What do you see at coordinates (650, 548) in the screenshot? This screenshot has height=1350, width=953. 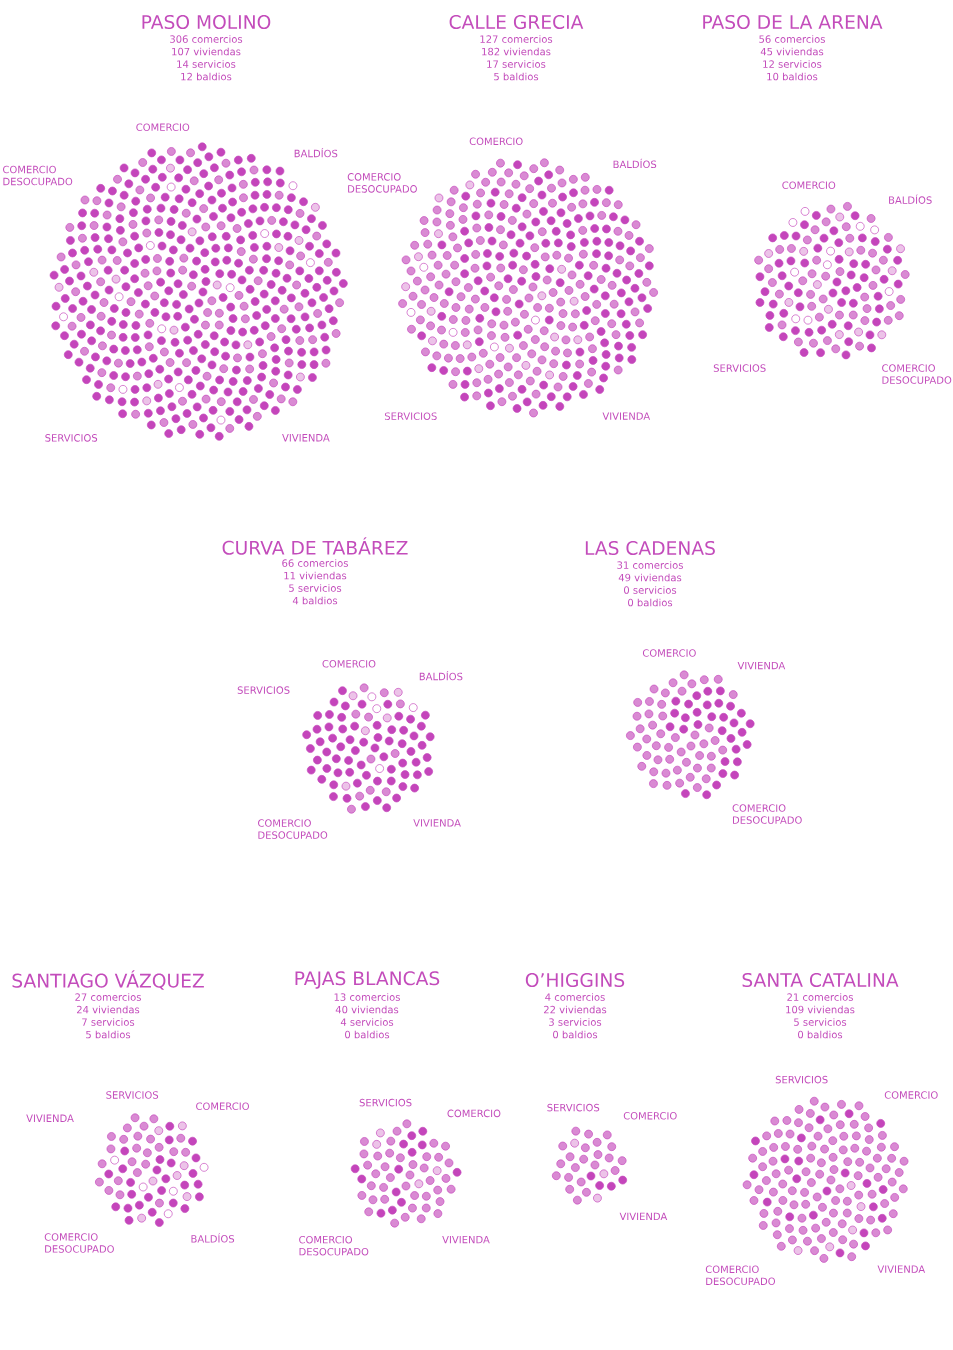 I see `text: LAS CADENAS` at bounding box center [650, 548].